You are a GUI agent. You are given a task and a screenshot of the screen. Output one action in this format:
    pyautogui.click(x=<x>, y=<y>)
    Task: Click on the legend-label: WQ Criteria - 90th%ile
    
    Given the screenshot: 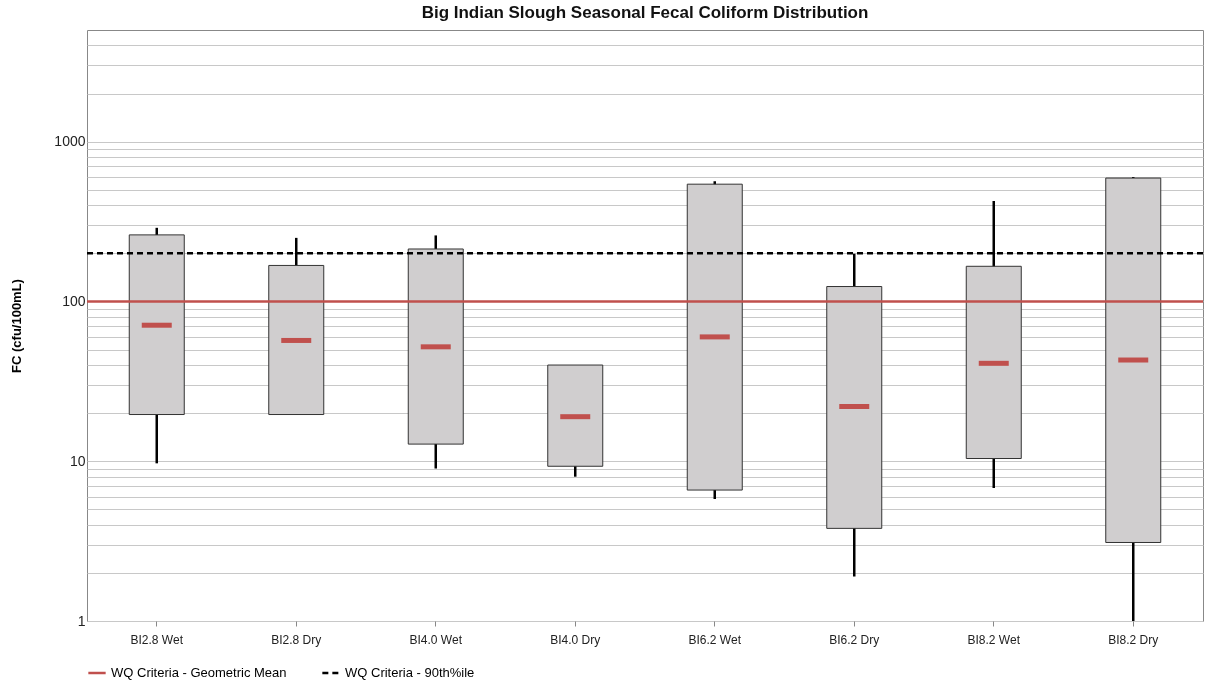 What is the action you would take?
    pyautogui.click(x=410, y=672)
    